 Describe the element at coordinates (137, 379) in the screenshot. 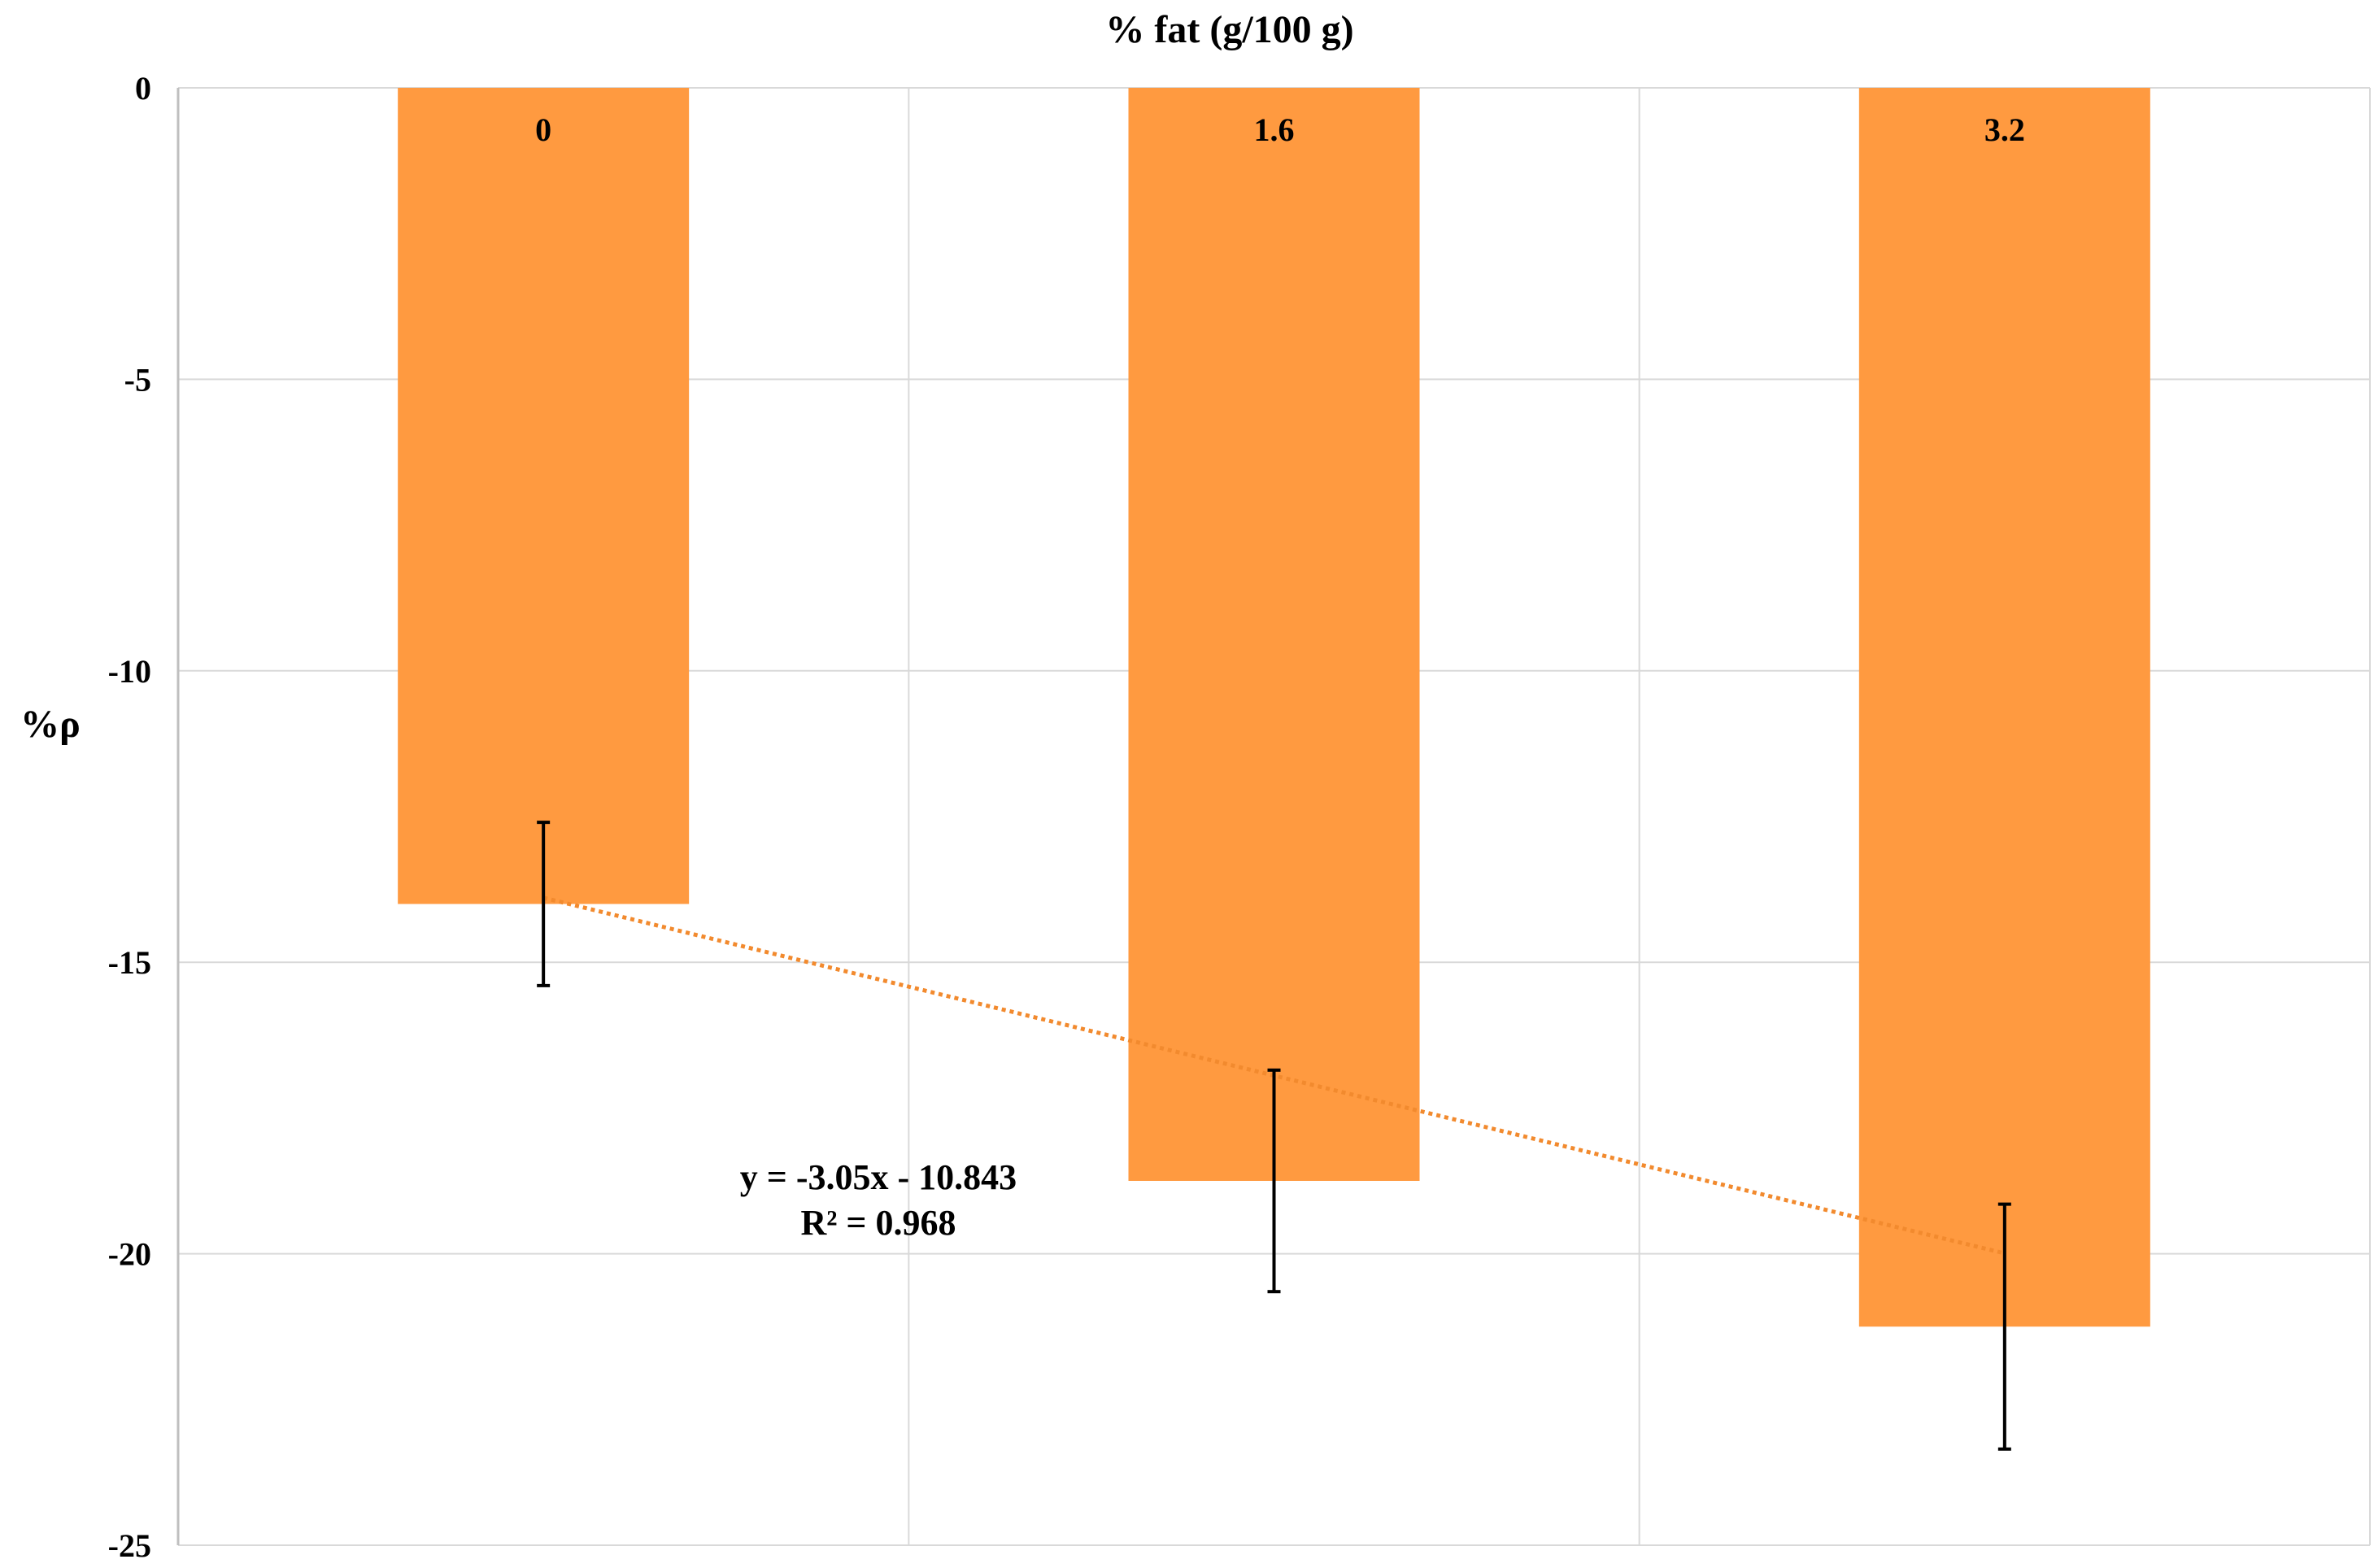

I see `y-tick-label: -5` at that location.